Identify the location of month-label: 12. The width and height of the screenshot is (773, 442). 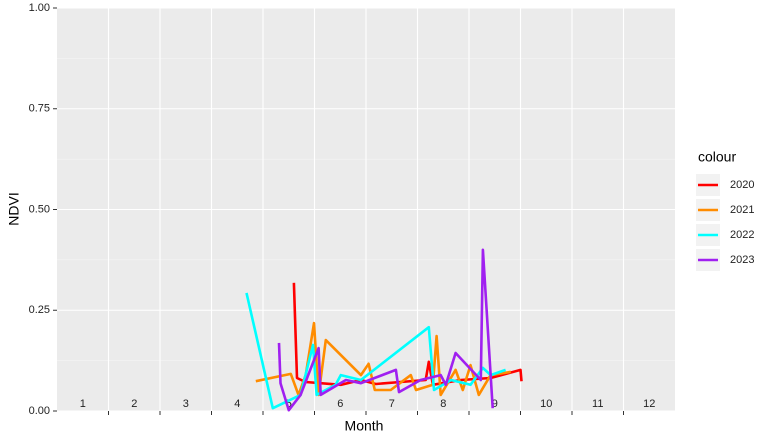
(649, 404).